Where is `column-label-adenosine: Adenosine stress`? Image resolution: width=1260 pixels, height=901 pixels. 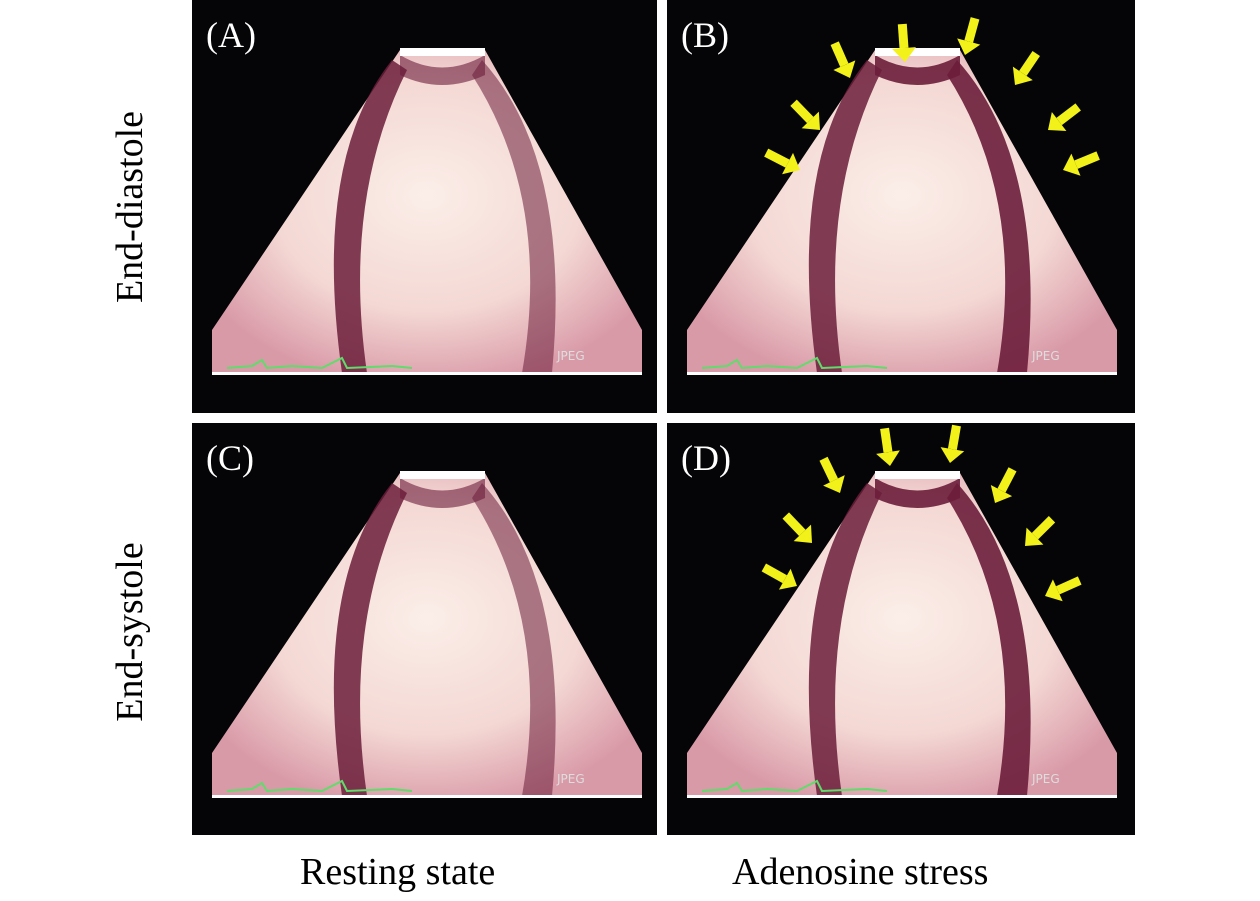
column-label-adenosine: Adenosine stress is located at coordinates (860, 872).